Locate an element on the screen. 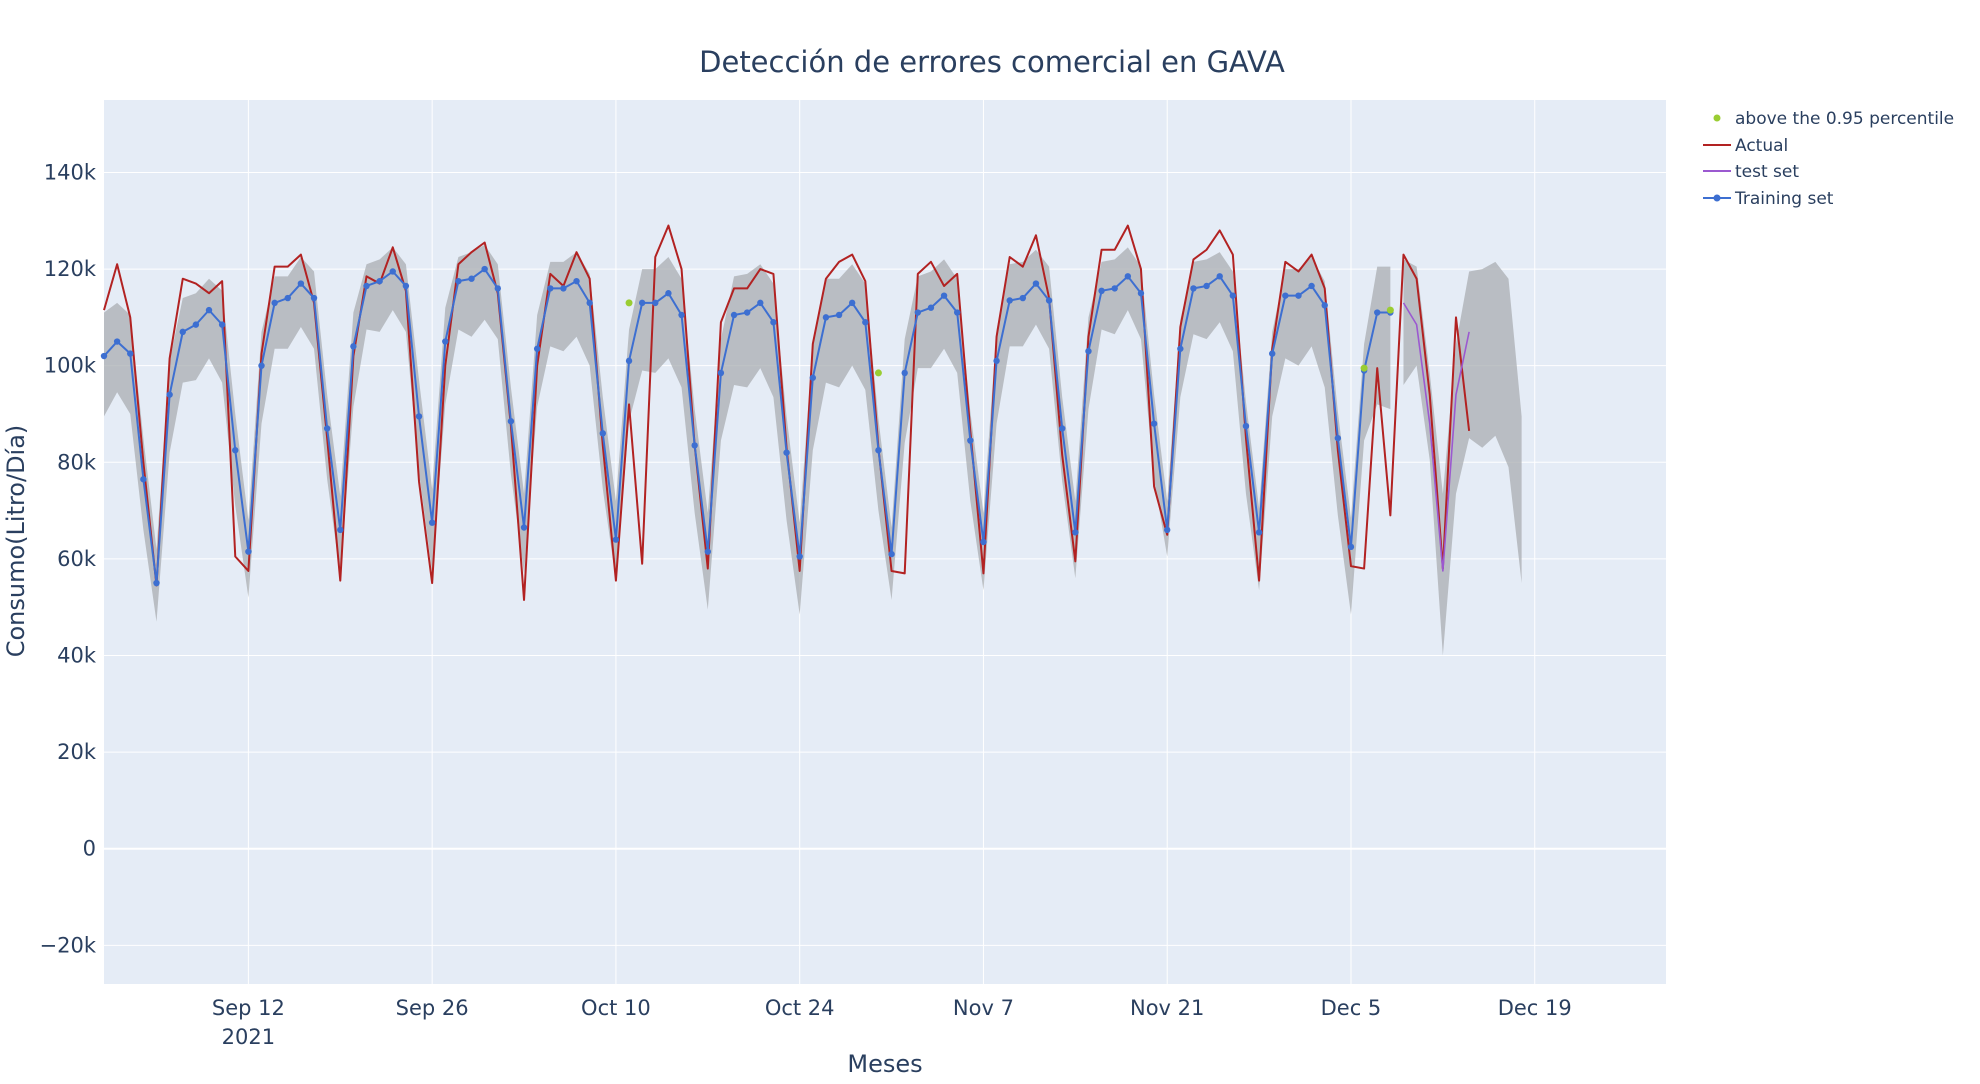  legend-label-test: test set is located at coordinates (1767, 172).